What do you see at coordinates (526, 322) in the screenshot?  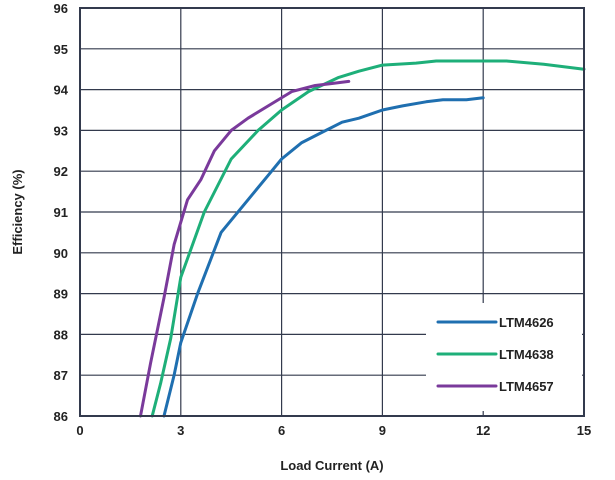 I see `legend-label-ltm4626: LTM4626` at bounding box center [526, 322].